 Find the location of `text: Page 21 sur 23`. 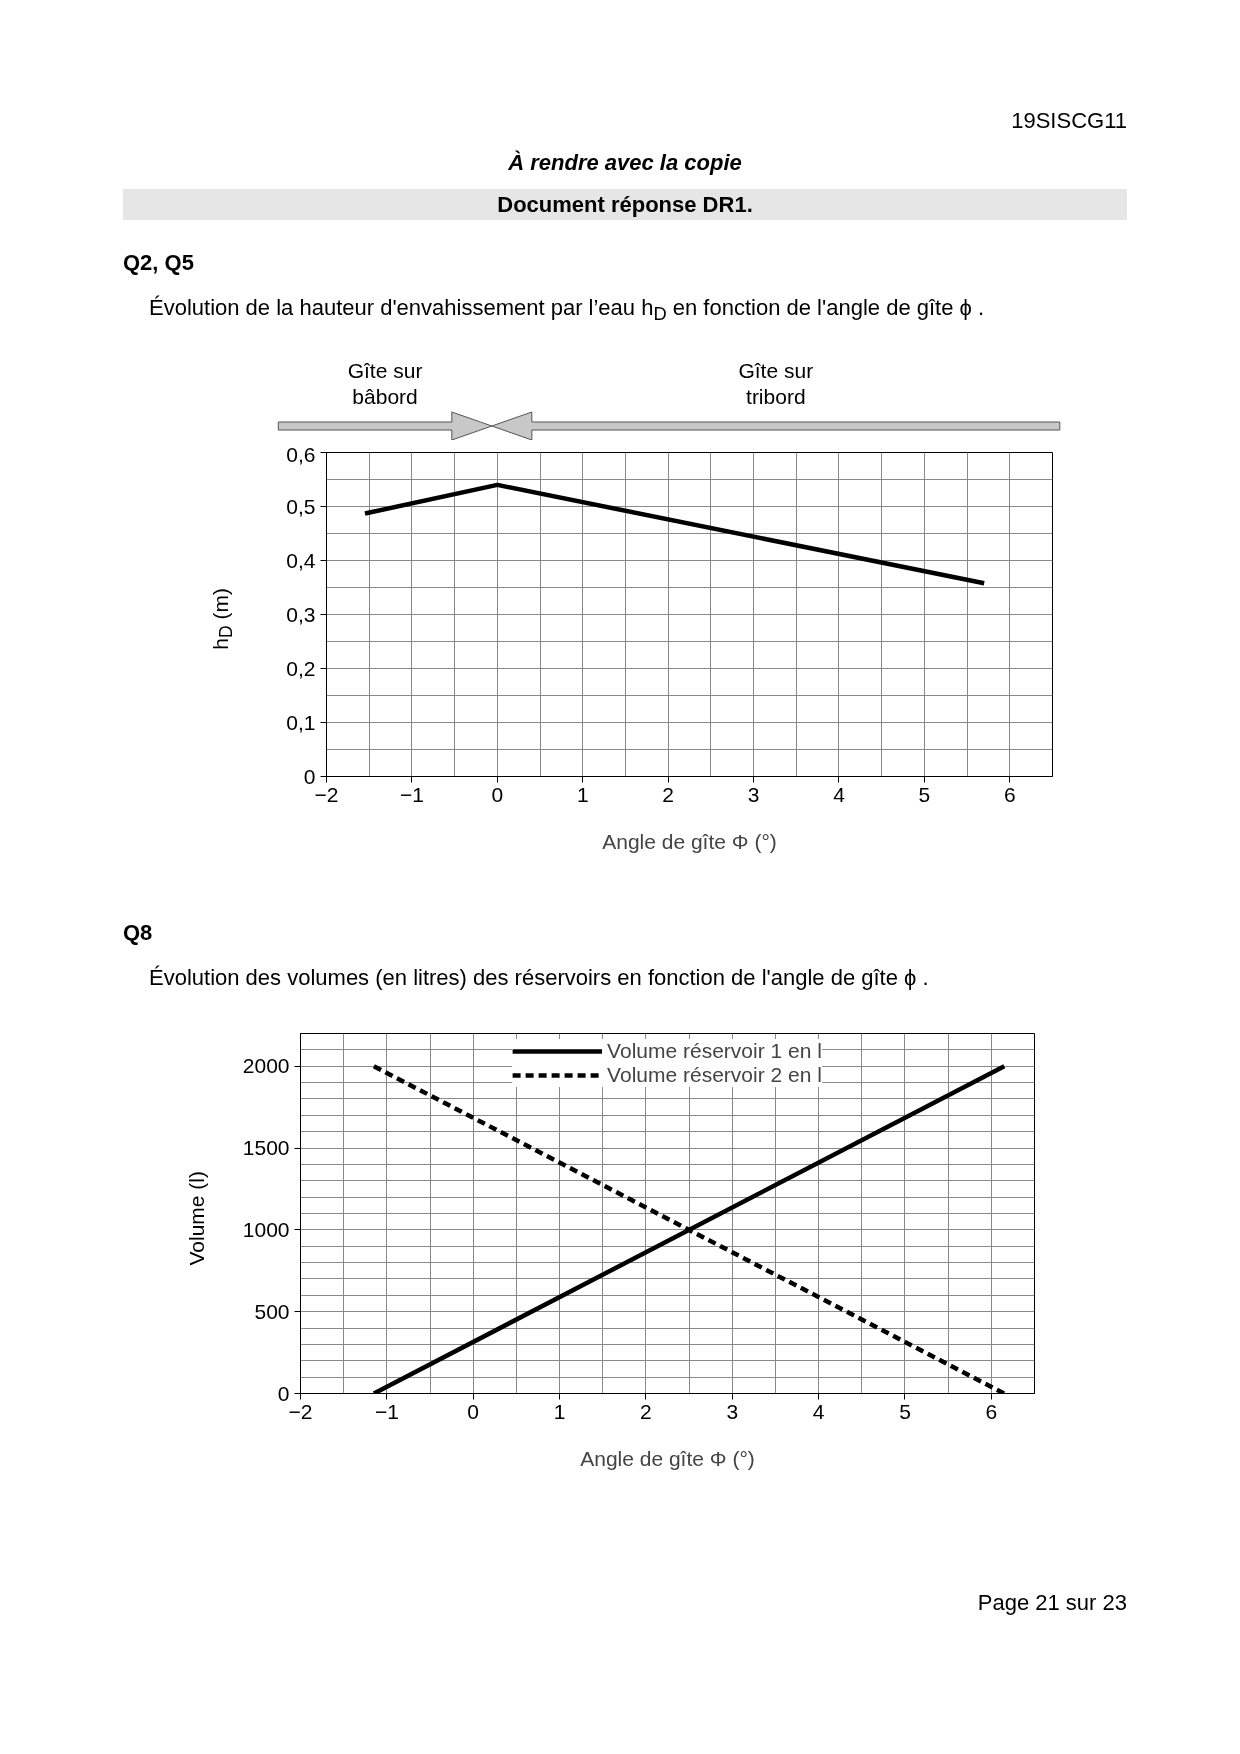

text: Page 21 sur 23 is located at coordinates (1052, 1603).